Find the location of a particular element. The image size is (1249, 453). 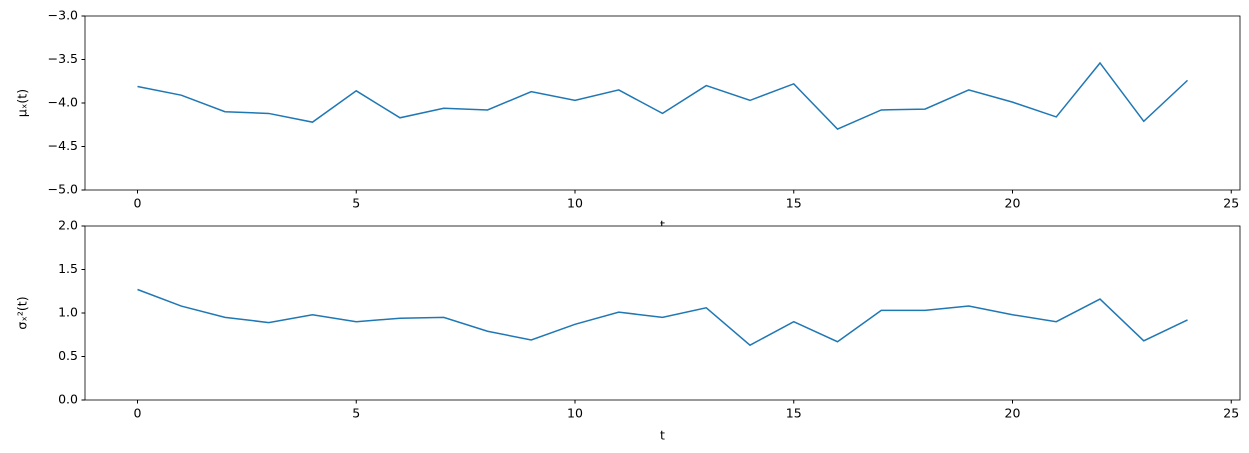

y-tick-label: −3.5 is located at coordinates (63, 58).